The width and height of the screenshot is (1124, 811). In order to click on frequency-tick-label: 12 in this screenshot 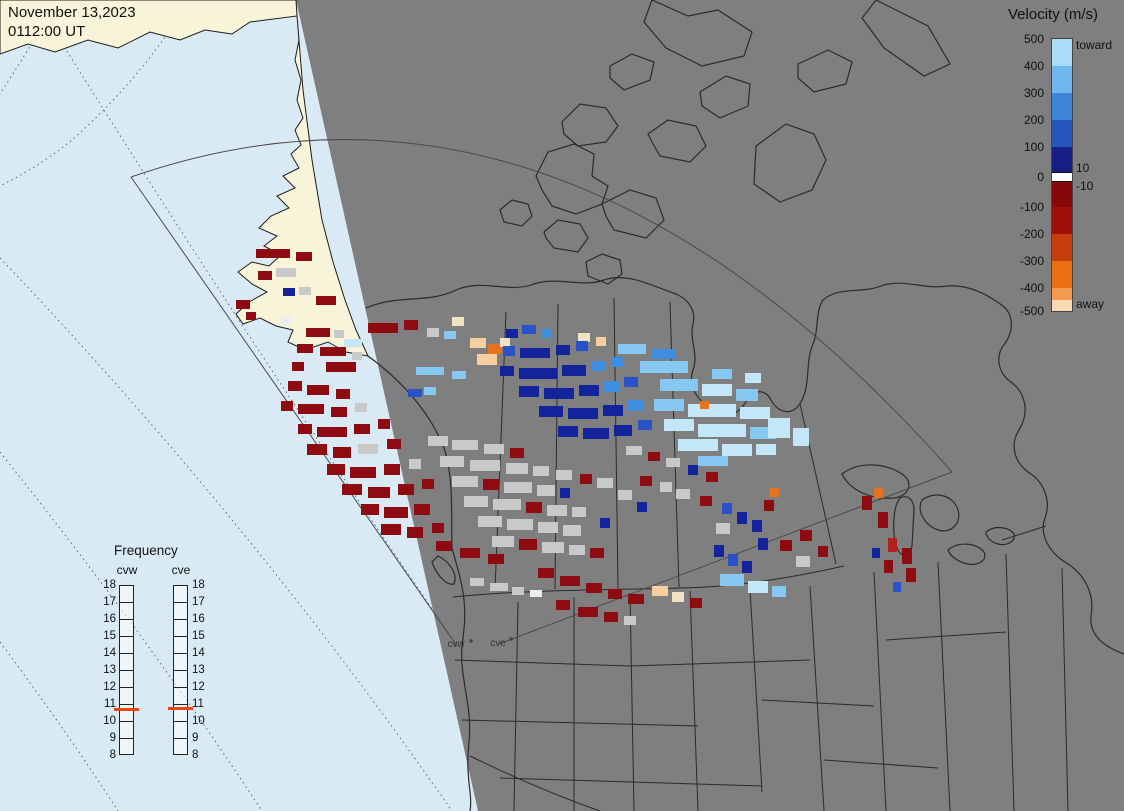, I will do `click(198, 687)`.